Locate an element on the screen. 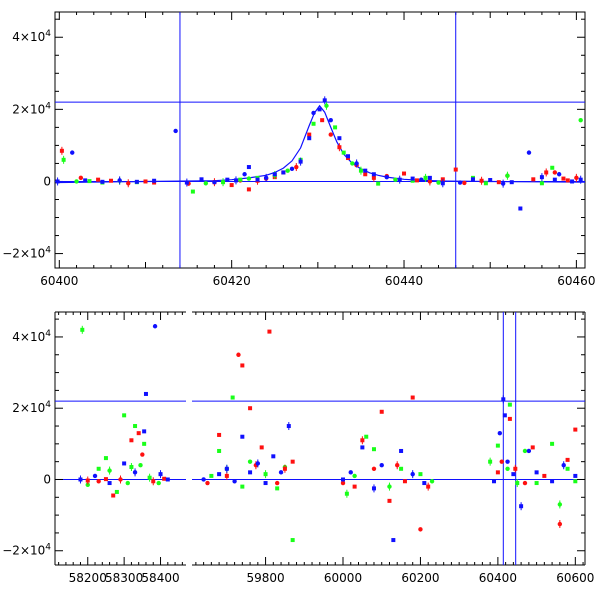 This screenshot has width=600, height=600. y-tick-label: 2×104 is located at coordinates (31, 407).